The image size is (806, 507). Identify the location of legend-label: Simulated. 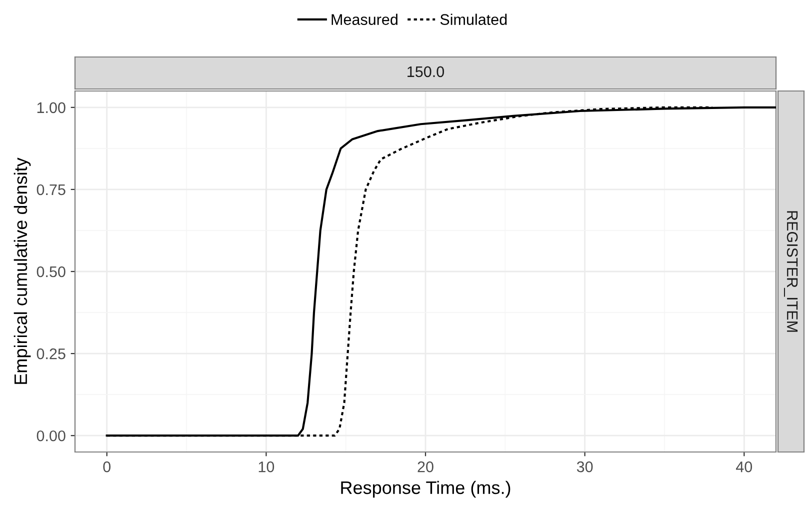
(473, 19).